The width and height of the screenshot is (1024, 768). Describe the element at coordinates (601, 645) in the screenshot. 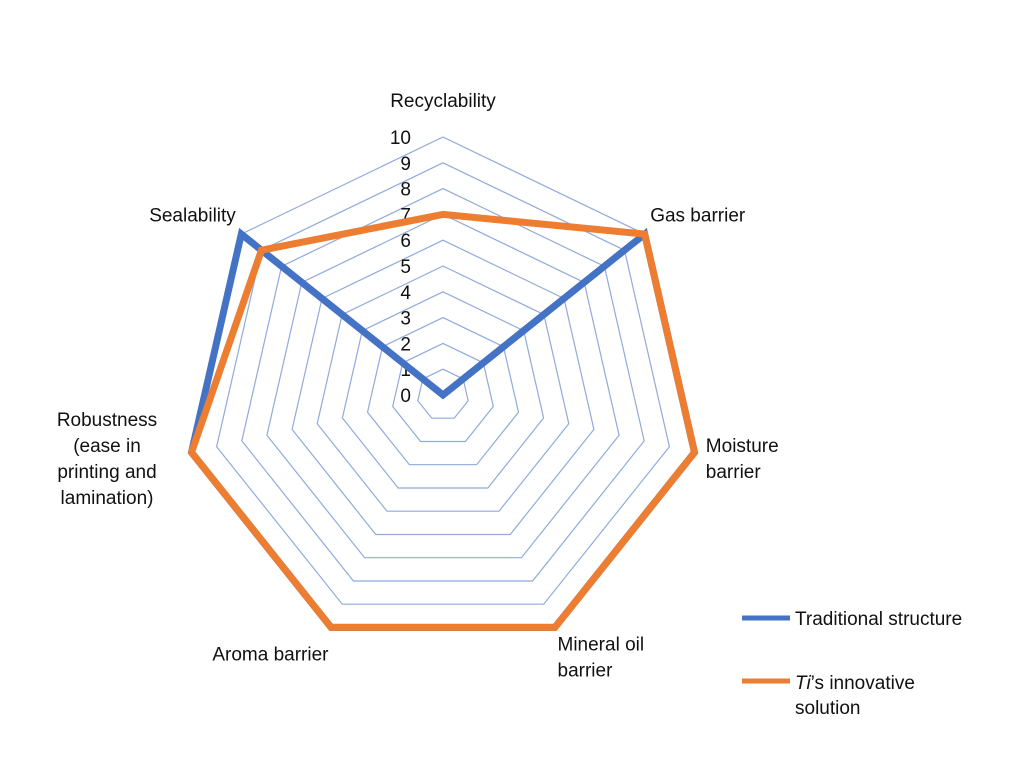

I see `category-label-3-line-0: Mineral oil` at that location.